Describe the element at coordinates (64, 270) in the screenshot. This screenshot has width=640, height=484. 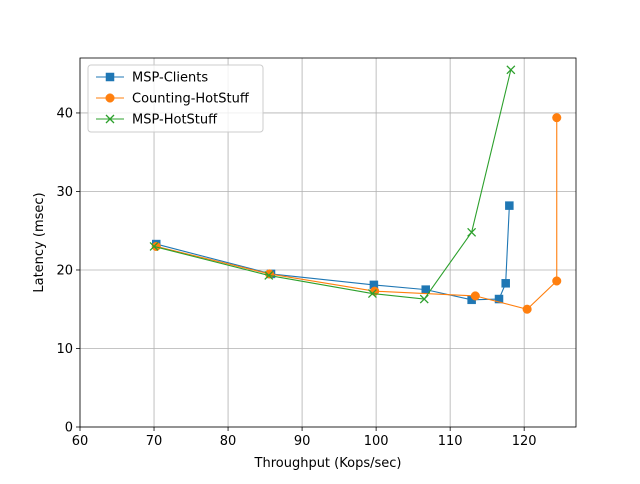
I see `y-tick-label: 20` at that location.